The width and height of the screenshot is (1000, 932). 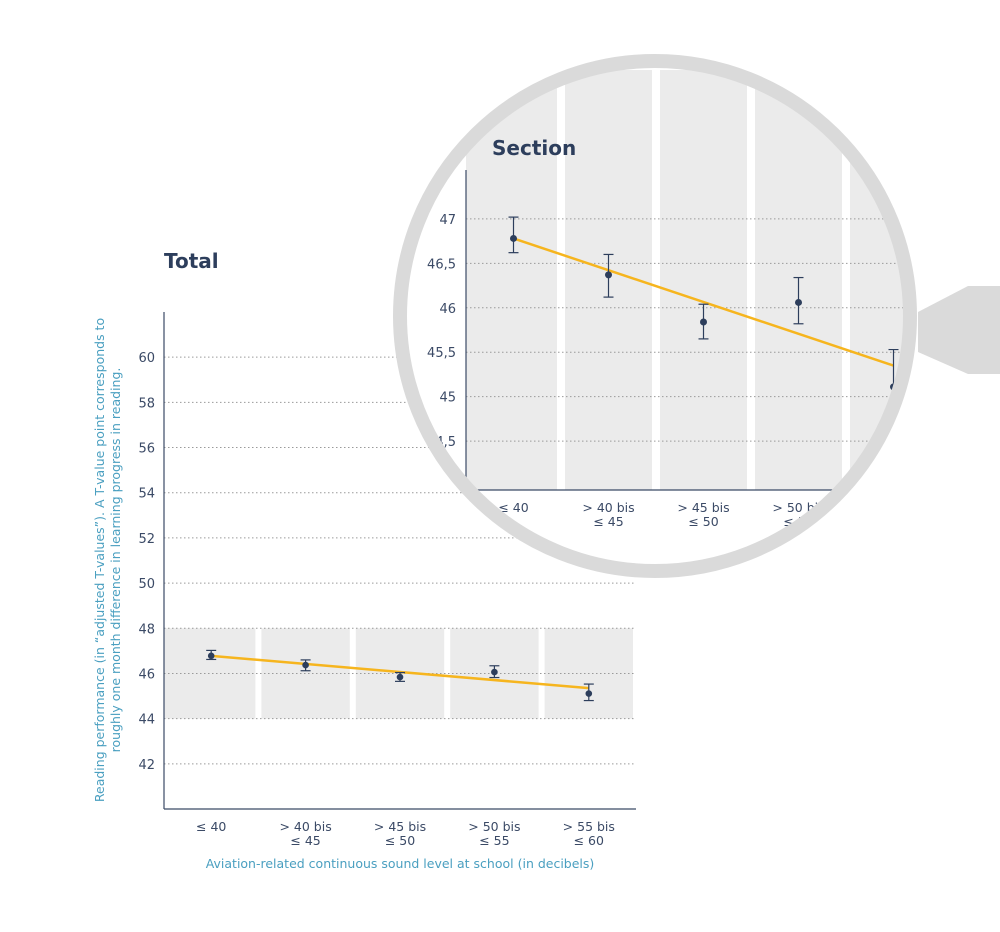 What do you see at coordinates (146, 674) in the screenshot?
I see `main-y-tick-label: 46` at bounding box center [146, 674].